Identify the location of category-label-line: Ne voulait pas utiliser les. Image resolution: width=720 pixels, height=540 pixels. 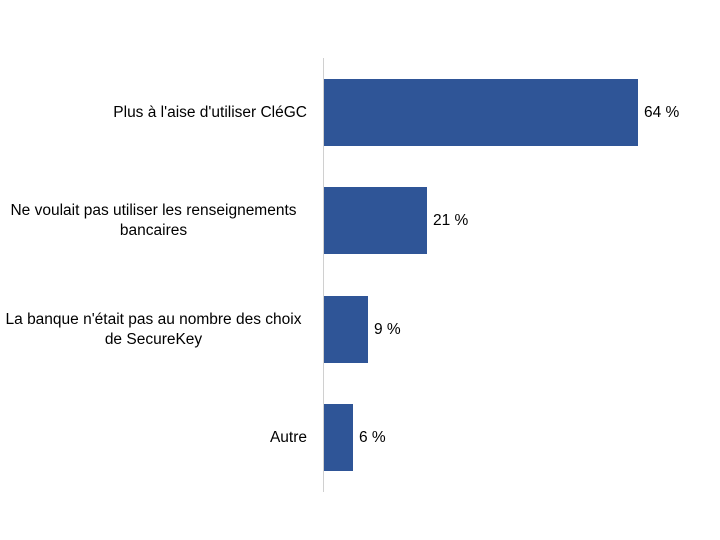
(96, 210).